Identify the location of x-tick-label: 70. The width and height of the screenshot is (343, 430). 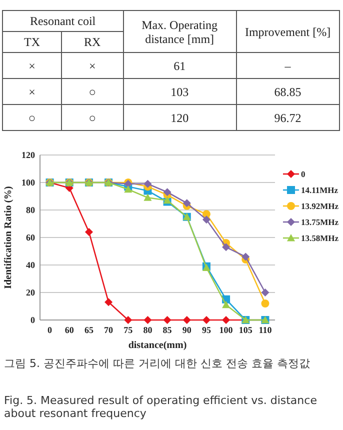
(109, 330).